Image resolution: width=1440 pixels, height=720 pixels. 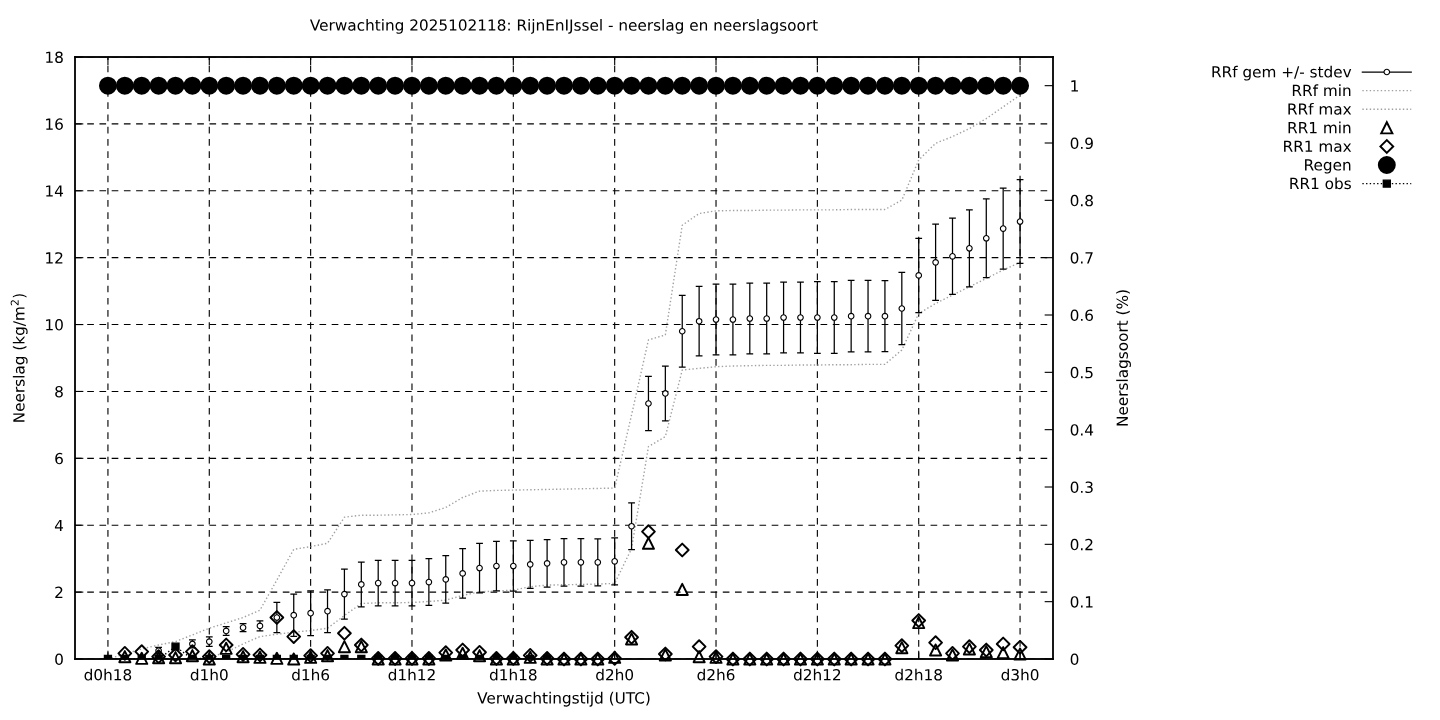 What do you see at coordinates (918, 674) in the screenshot?
I see `x-tick-label: d2h18` at bounding box center [918, 674].